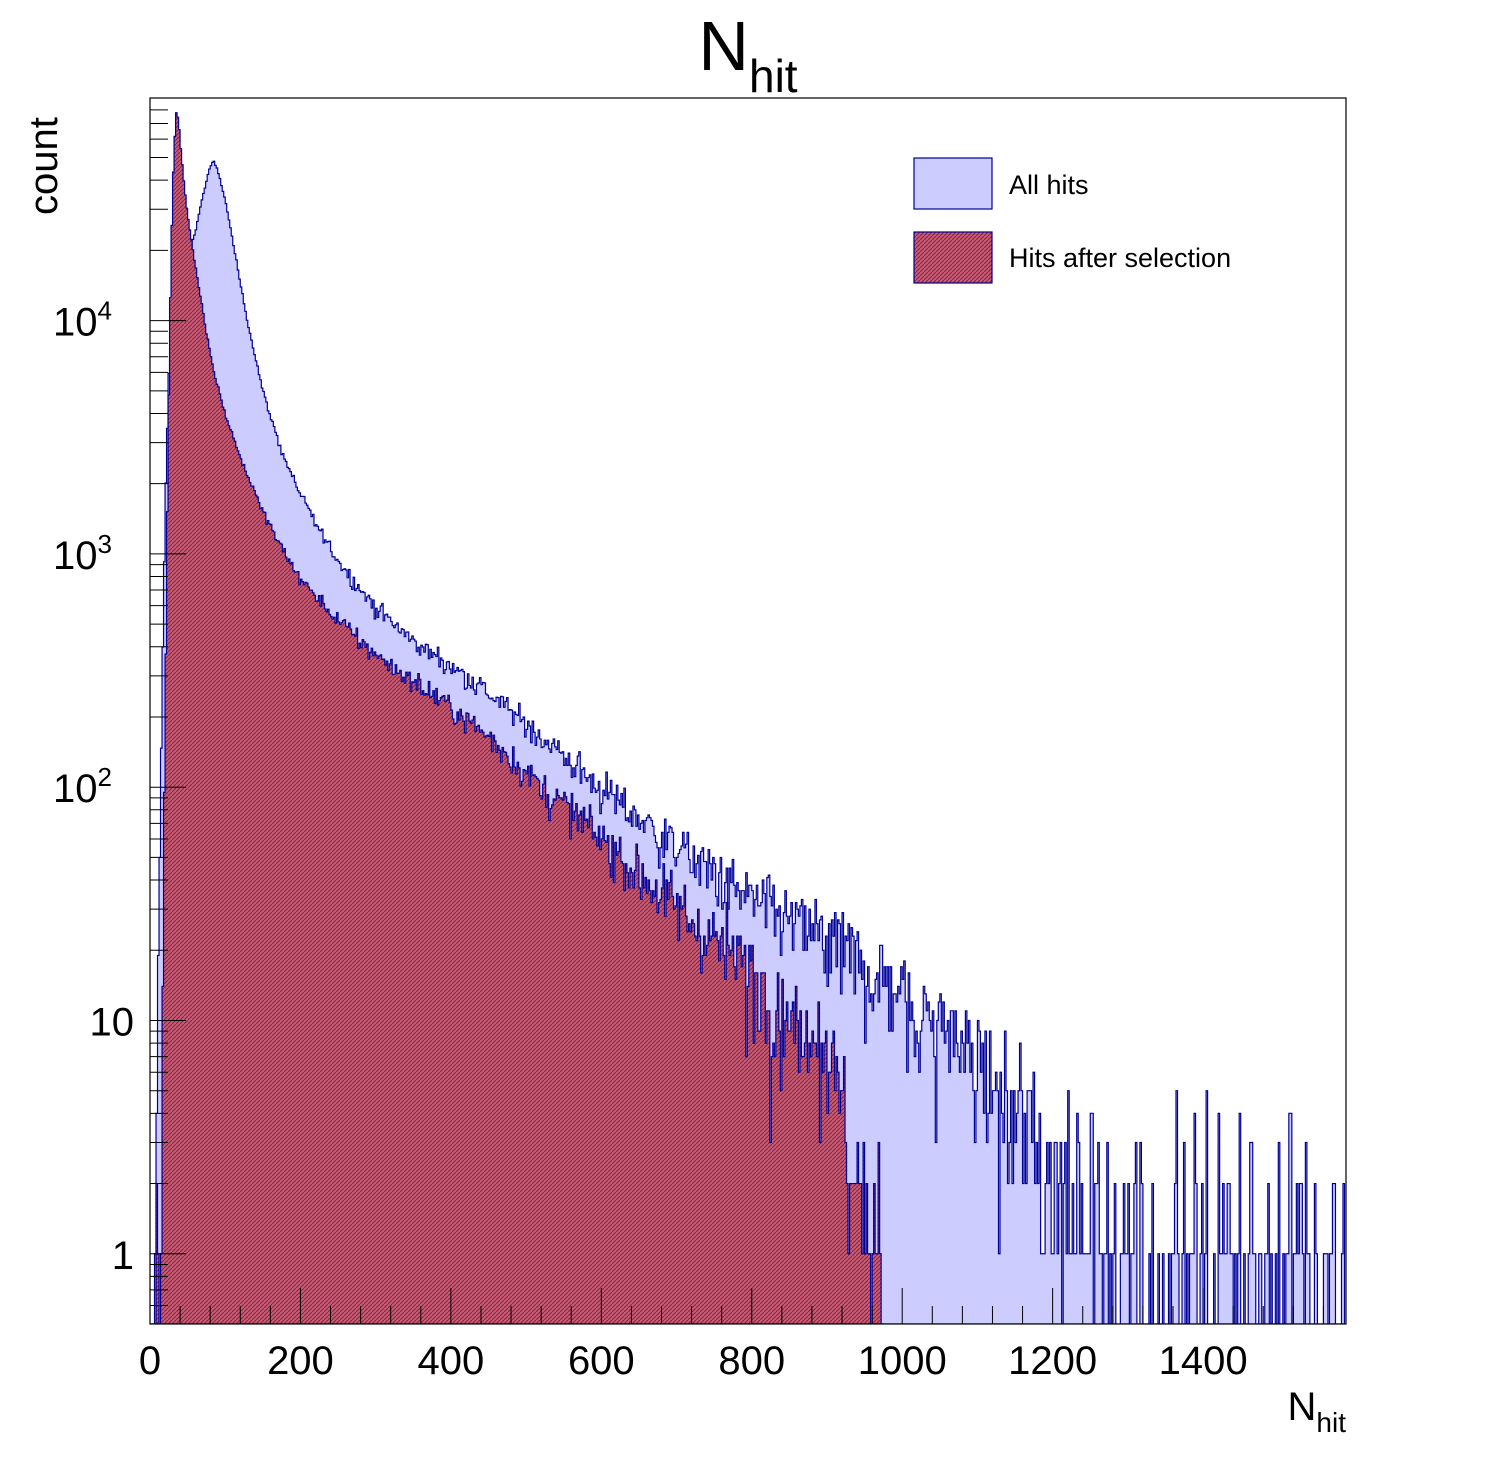 This screenshot has width=1496, height=1472. Describe the element at coordinates (1049, 185) in the screenshot. I see `legend-label-all-hits: All hits` at that location.